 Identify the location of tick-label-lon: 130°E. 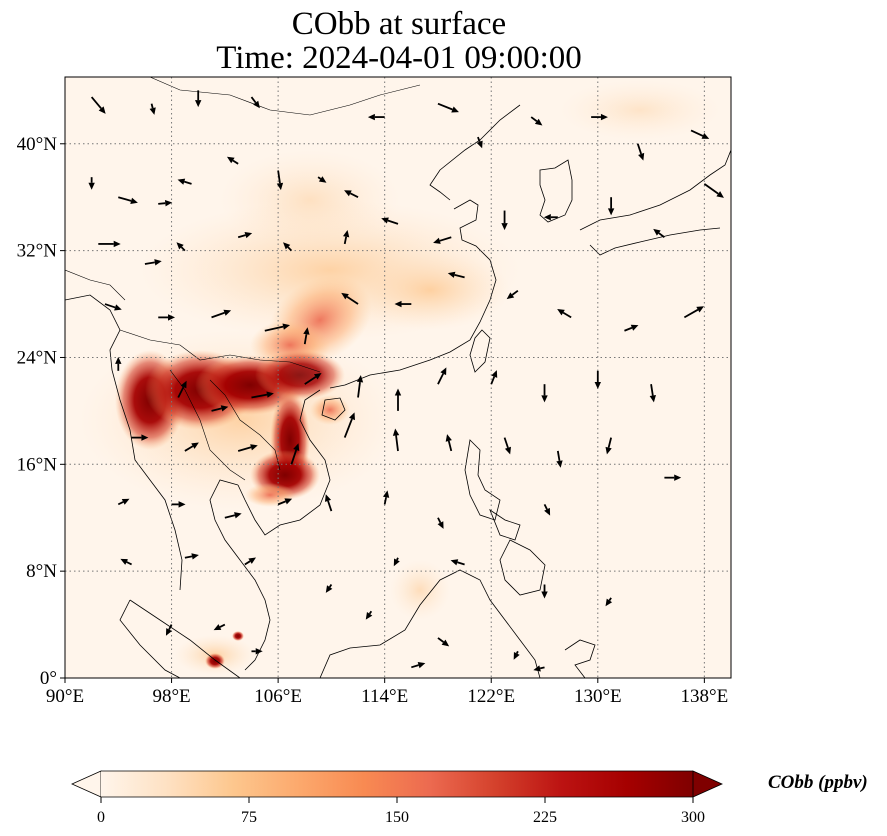
(598, 696).